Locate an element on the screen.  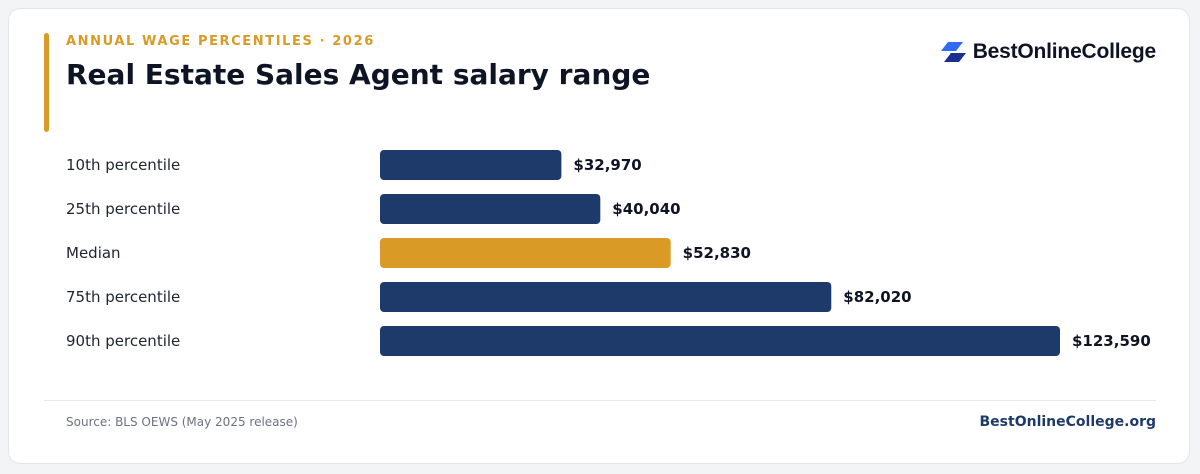
chart-title: Real Estate Sales Agent salary range is located at coordinates (358, 74).